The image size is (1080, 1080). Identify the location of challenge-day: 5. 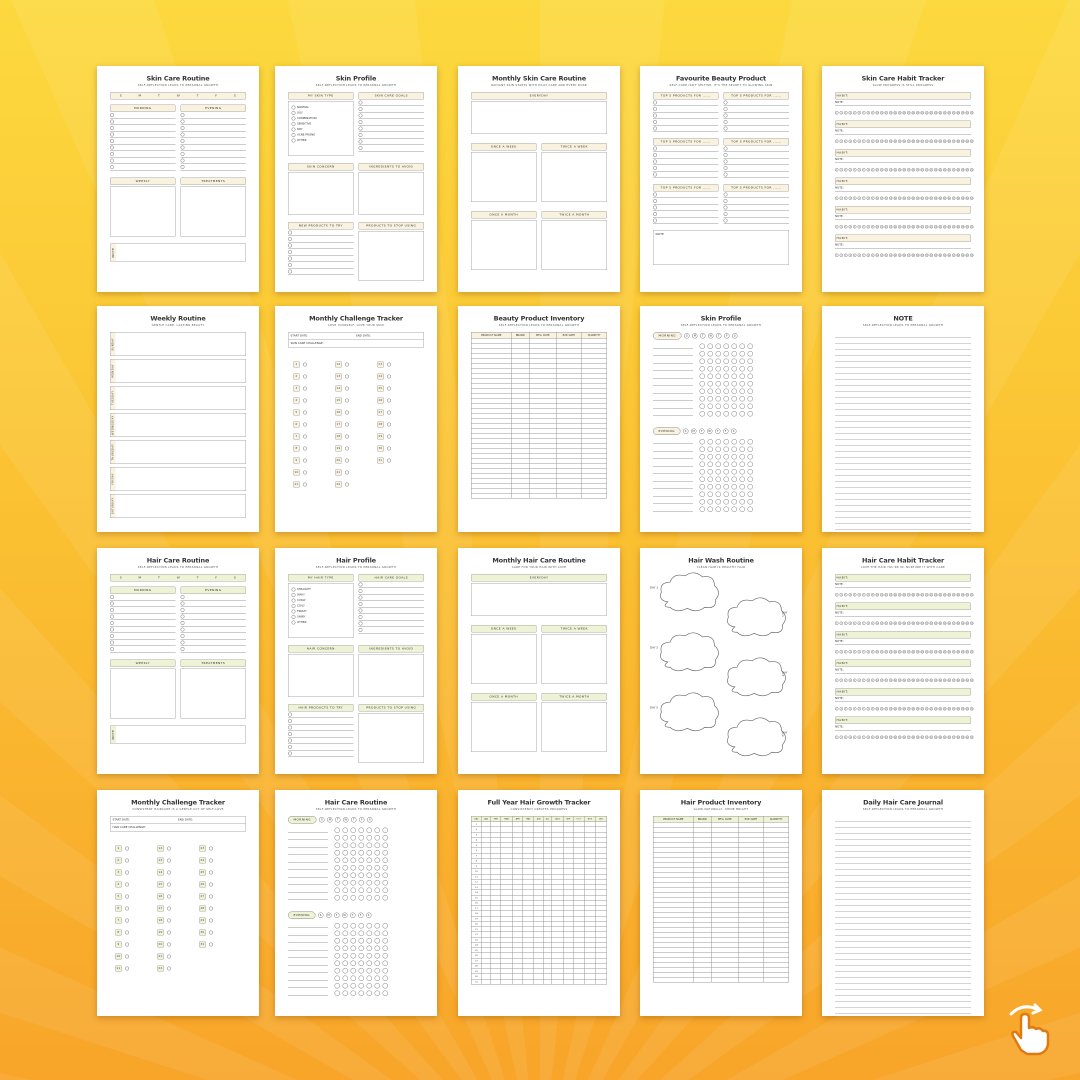
(314, 413).